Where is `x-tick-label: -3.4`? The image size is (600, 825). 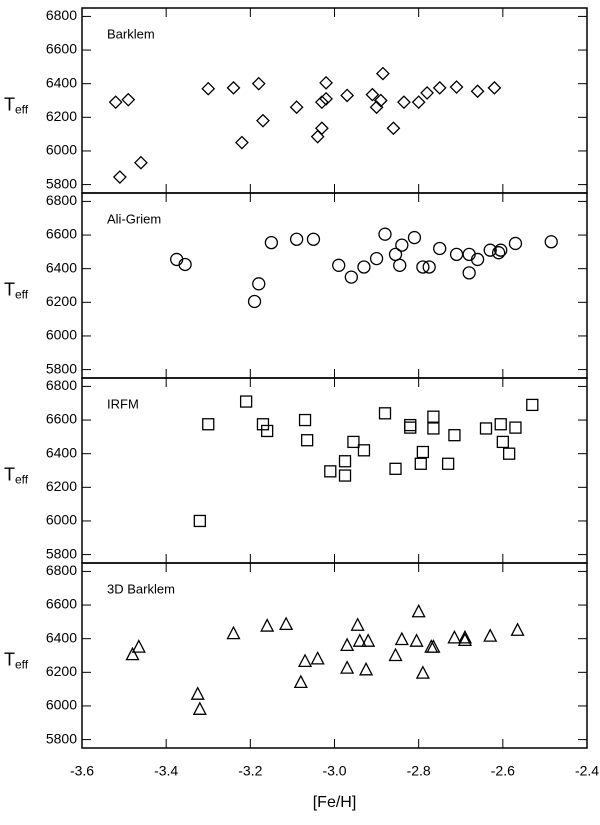 x-tick-label: -3.4 is located at coordinates (166, 771).